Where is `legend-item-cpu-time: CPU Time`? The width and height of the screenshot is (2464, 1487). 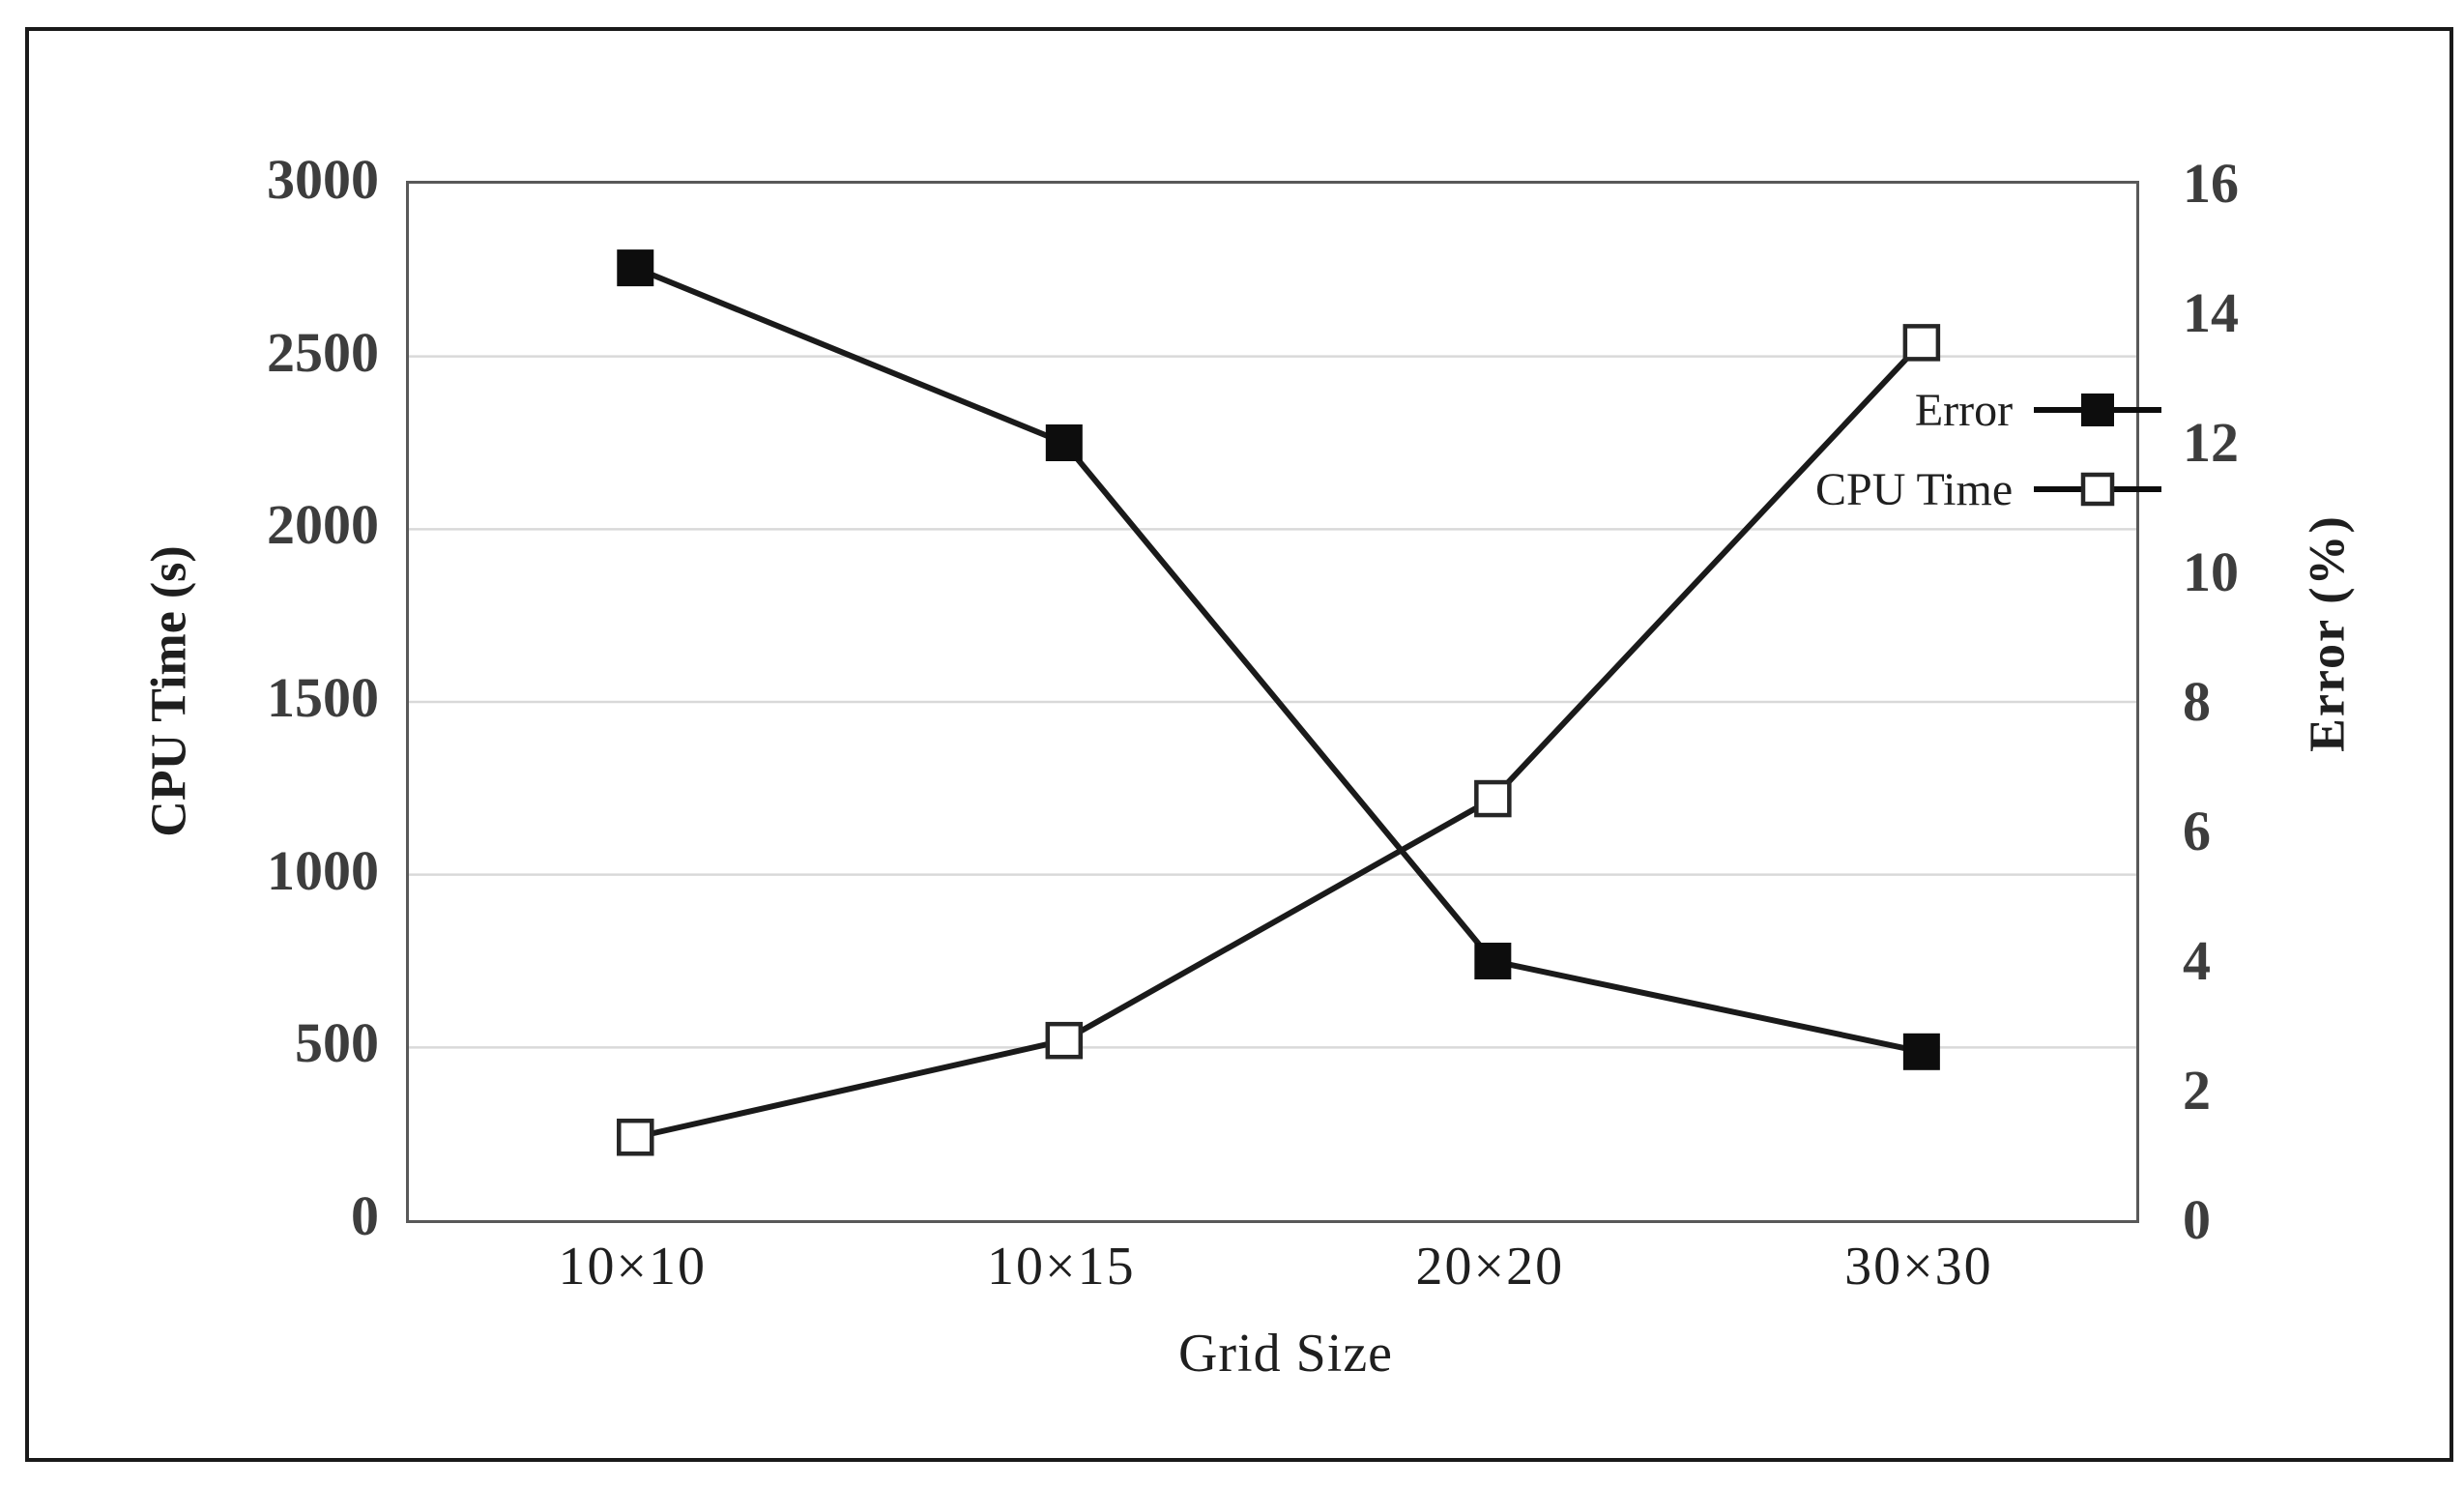
legend-item-cpu-time: CPU Time is located at coordinates (1988, 489).